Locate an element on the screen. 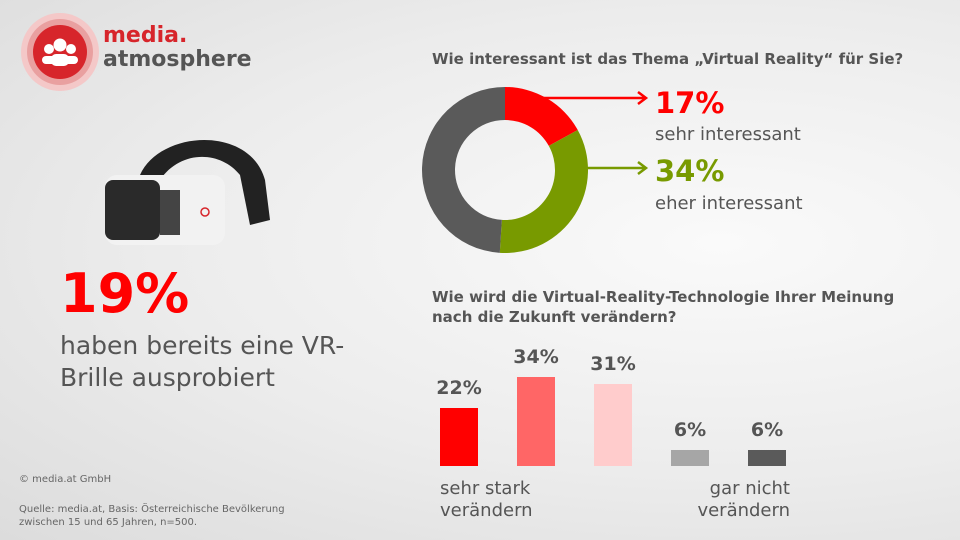  bar-value-label: 22% is located at coordinates (459, 388).